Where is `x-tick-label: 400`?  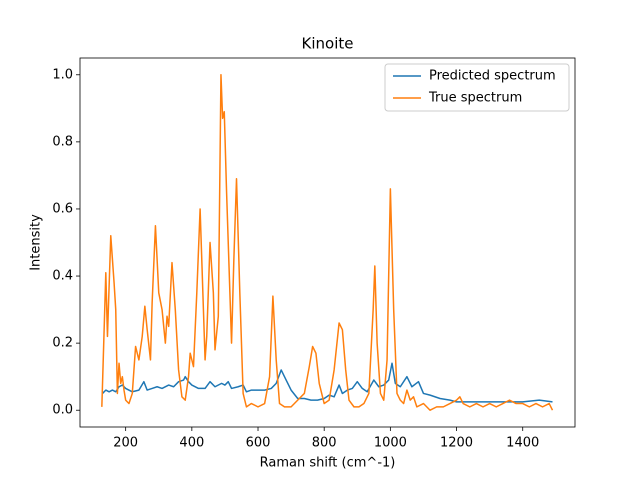
x-tick-label: 400 is located at coordinates (191, 443).